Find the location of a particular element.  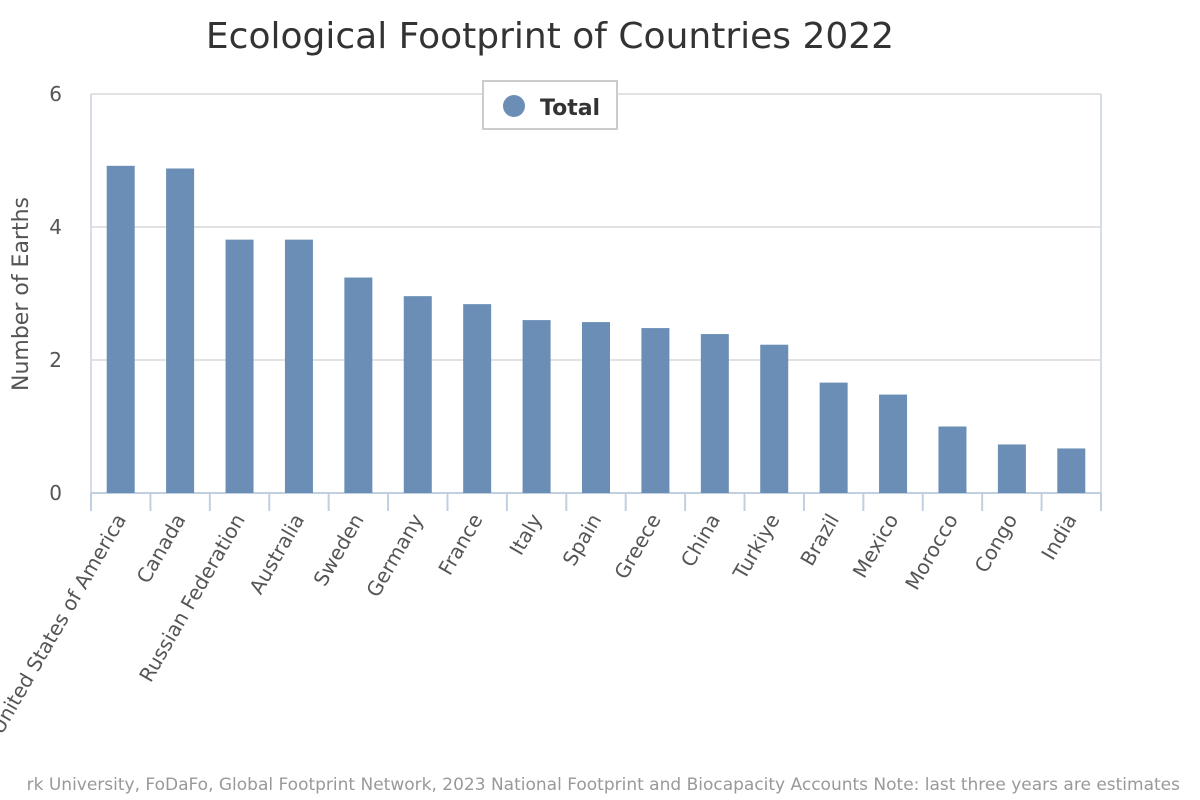

x-tick-label: Russian Federation is located at coordinates (192, 598).